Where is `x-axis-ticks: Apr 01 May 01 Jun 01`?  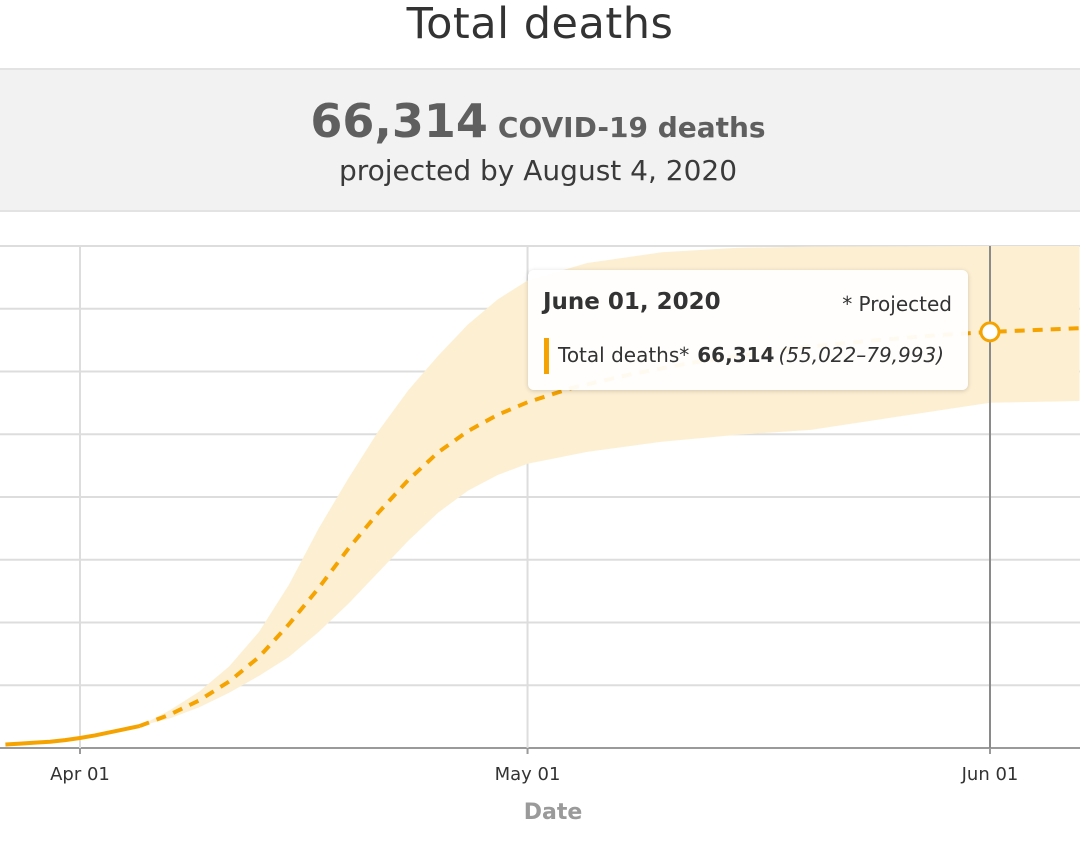 x-axis-ticks: Apr 01 May 01 Jun 01 is located at coordinates (534, 766).